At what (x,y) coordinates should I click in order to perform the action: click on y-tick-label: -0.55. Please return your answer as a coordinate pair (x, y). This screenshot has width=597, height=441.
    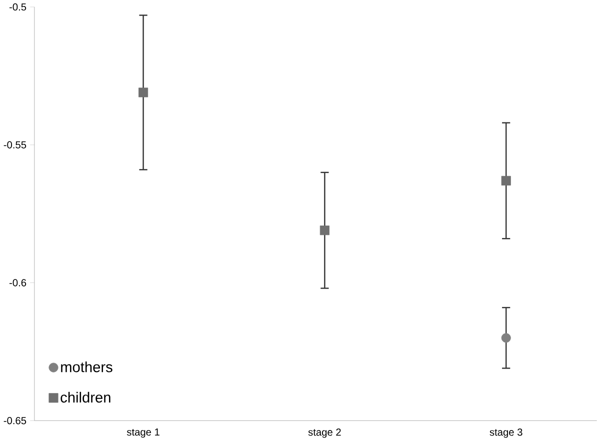
    Looking at the image, I should click on (15, 144).